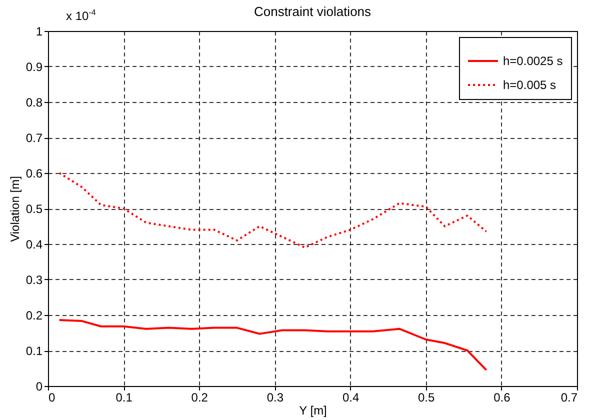  What do you see at coordinates (39, 387) in the screenshot?
I see `y-tick-label: 0` at bounding box center [39, 387].